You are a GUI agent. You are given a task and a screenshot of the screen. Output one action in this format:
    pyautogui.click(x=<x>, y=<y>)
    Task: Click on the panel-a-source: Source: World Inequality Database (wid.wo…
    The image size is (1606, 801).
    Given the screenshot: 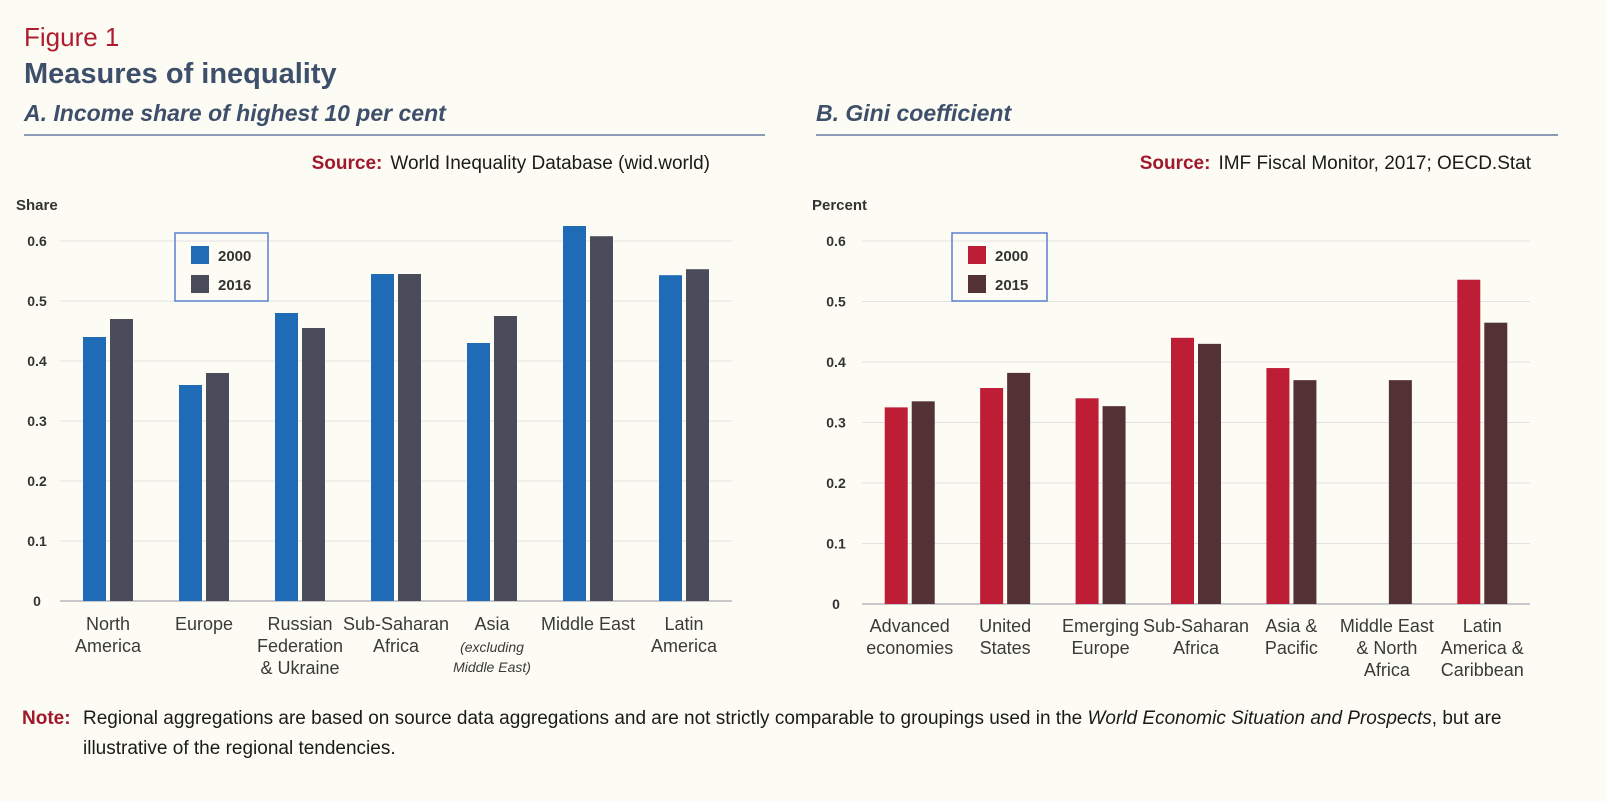 What is the action you would take?
    pyautogui.click(x=511, y=164)
    